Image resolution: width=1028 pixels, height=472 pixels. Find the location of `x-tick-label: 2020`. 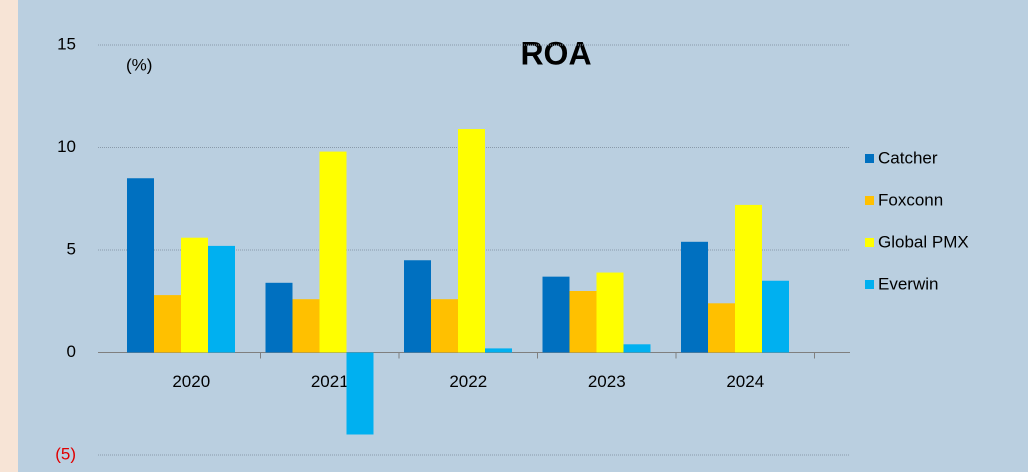

x-tick-label: 2020 is located at coordinates (191, 381).